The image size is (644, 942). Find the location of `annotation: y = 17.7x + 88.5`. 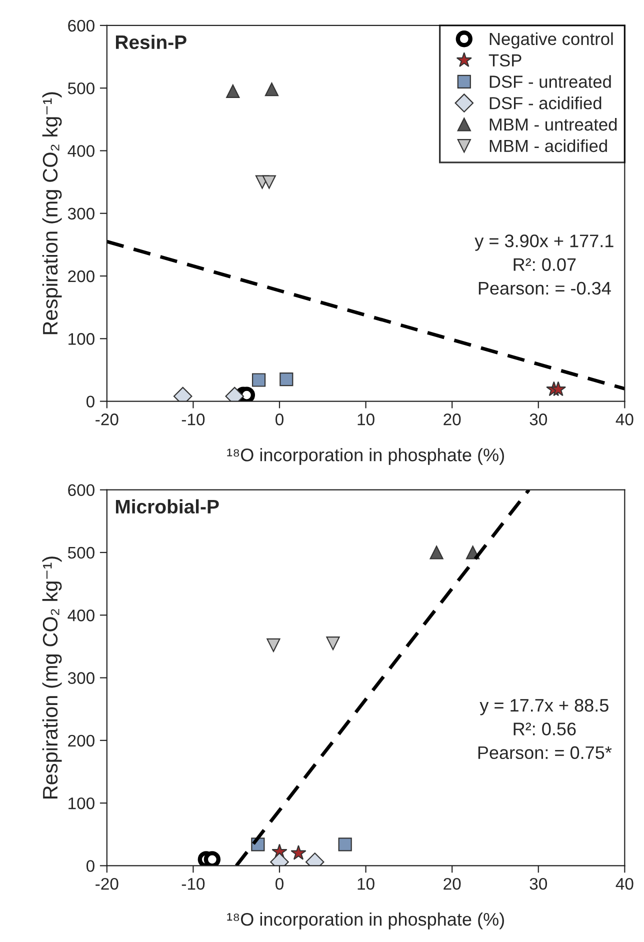

annotation: y = 17.7x + 88.5 is located at coordinates (544, 707).